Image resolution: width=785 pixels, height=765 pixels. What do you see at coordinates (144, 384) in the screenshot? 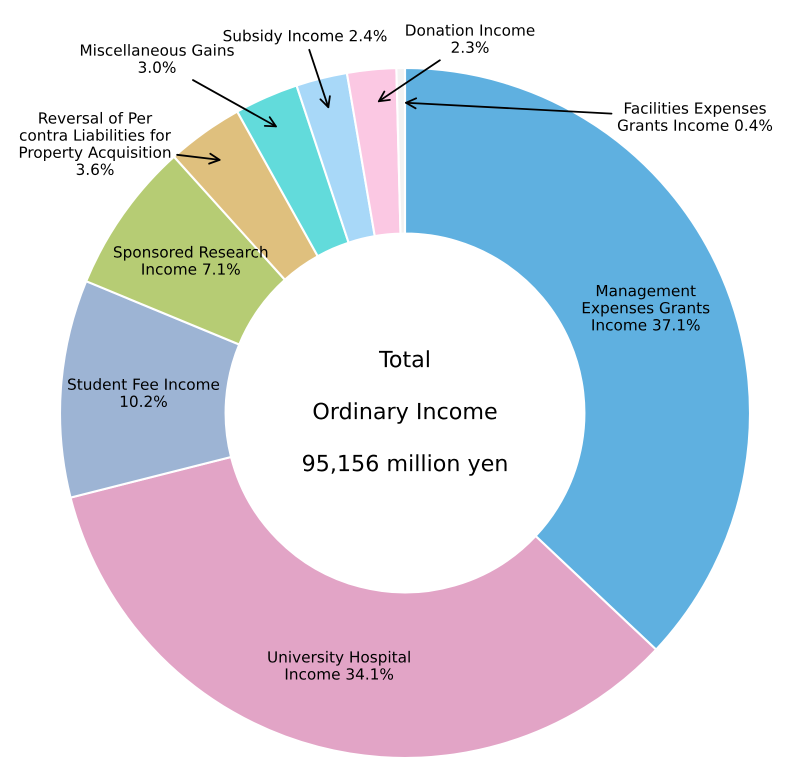
I see `slice-label: Student Fee Income` at bounding box center [144, 384].